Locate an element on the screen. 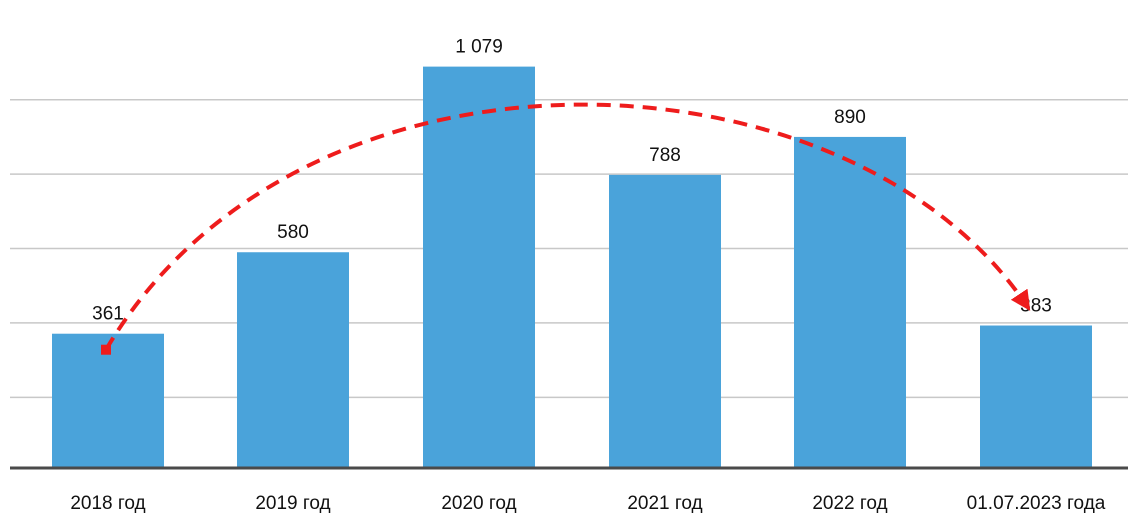 The width and height of the screenshot is (1132, 529). data-label-2: 580 is located at coordinates (293, 232).